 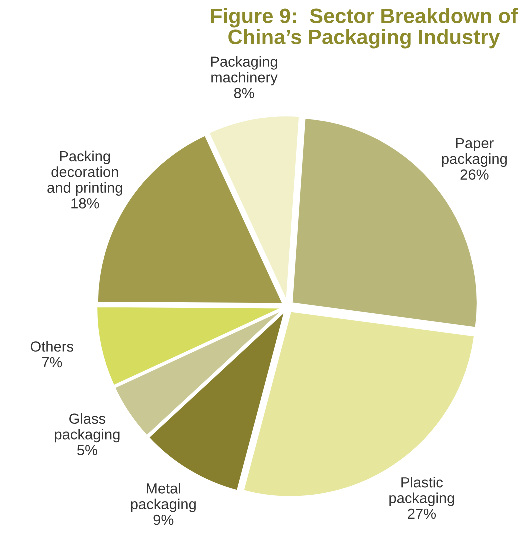 What do you see at coordinates (164, 520) in the screenshot?
I see `data-label: 9%` at bounding box center [164, 520].